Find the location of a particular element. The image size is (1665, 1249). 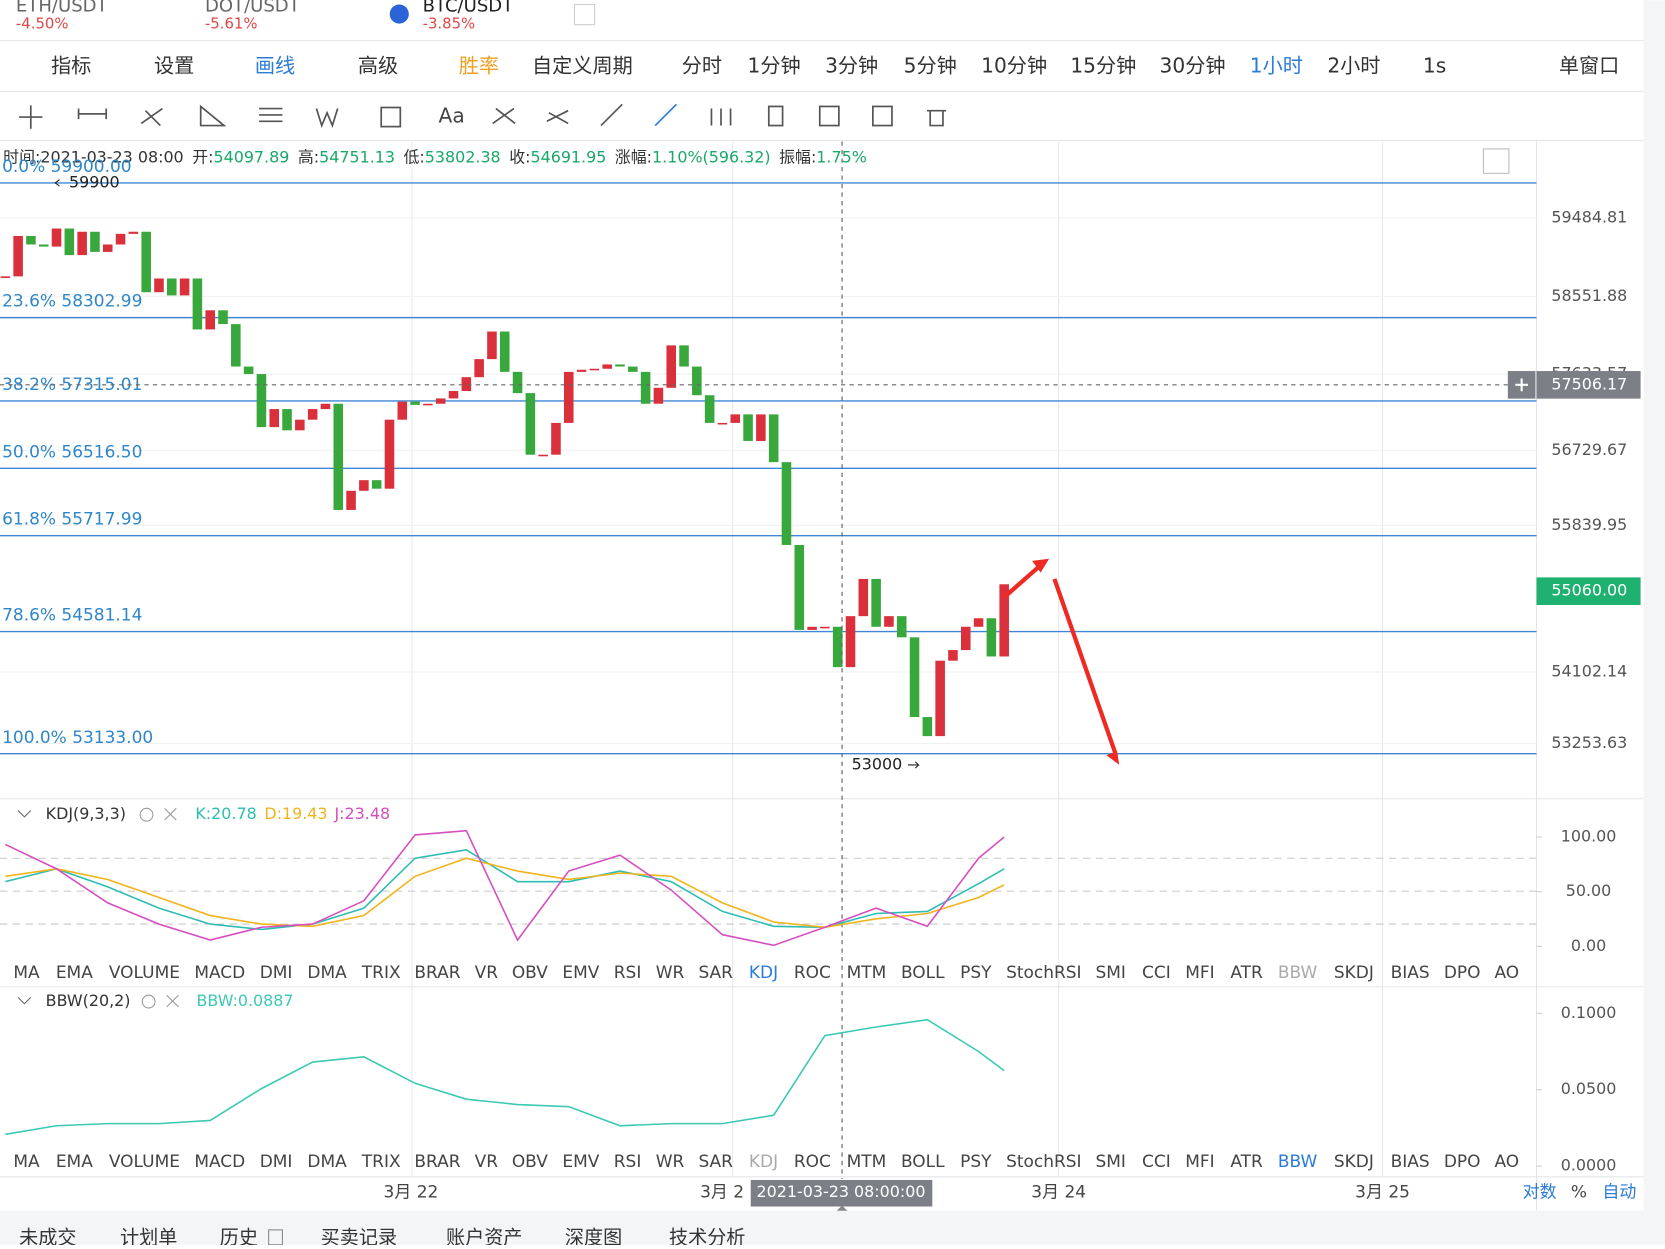

bottom-tab: 账户资产 is located at coordinates (484, 1237).